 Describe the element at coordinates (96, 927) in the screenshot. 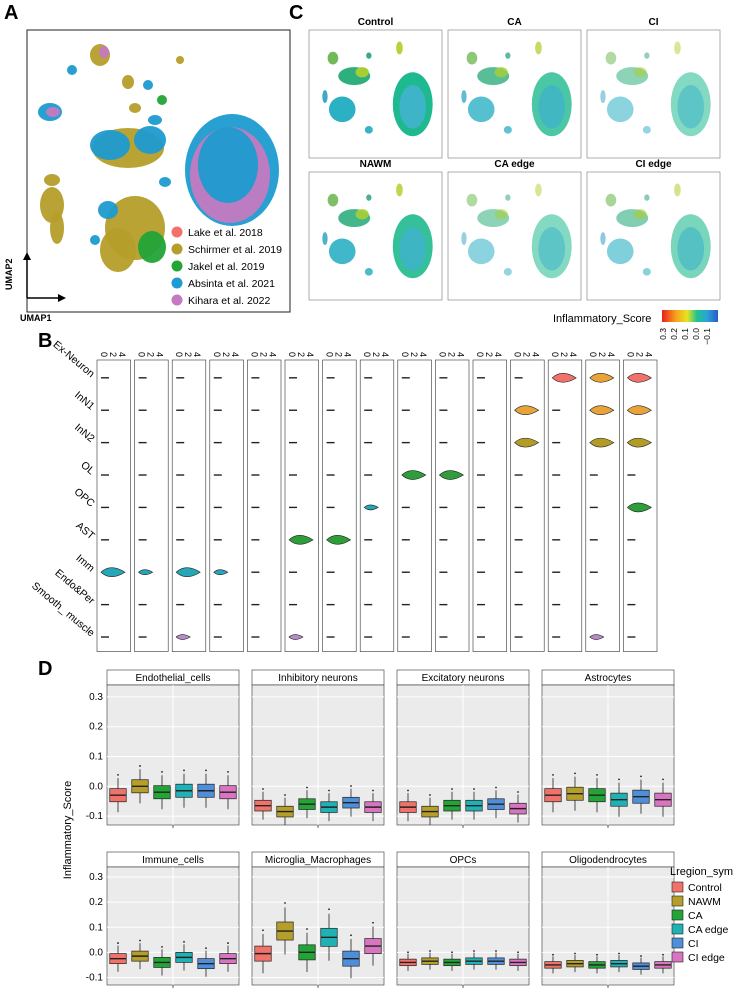

I see `y-tick-label: 0.1` at that location.